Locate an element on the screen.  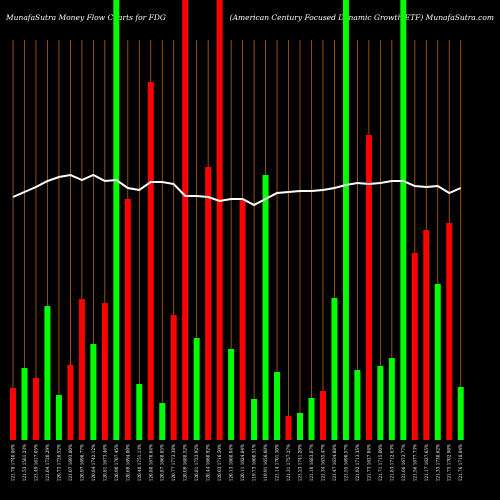
x-tick-label: 120.48 1751.13% is located at coordinates (139, 462).